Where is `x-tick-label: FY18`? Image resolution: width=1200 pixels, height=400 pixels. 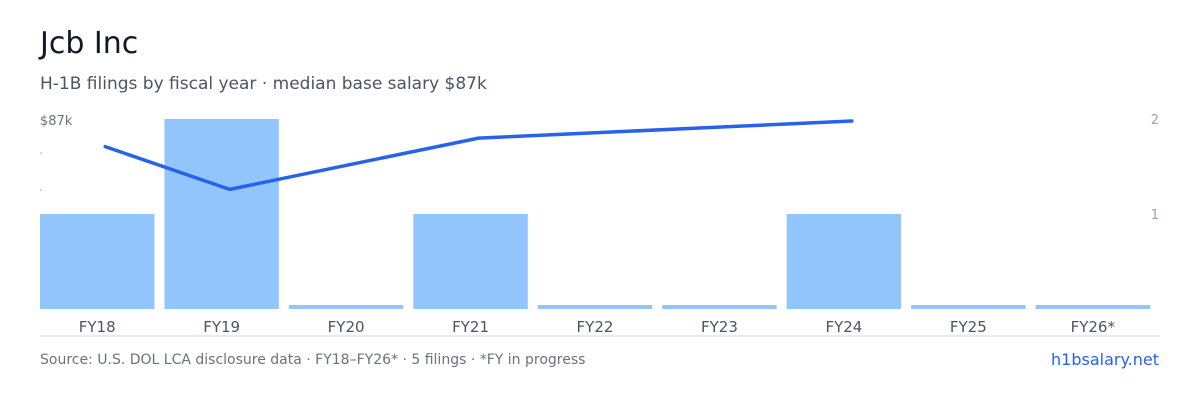
x-tick-label: FY18 is located at coordinates (97, 327).